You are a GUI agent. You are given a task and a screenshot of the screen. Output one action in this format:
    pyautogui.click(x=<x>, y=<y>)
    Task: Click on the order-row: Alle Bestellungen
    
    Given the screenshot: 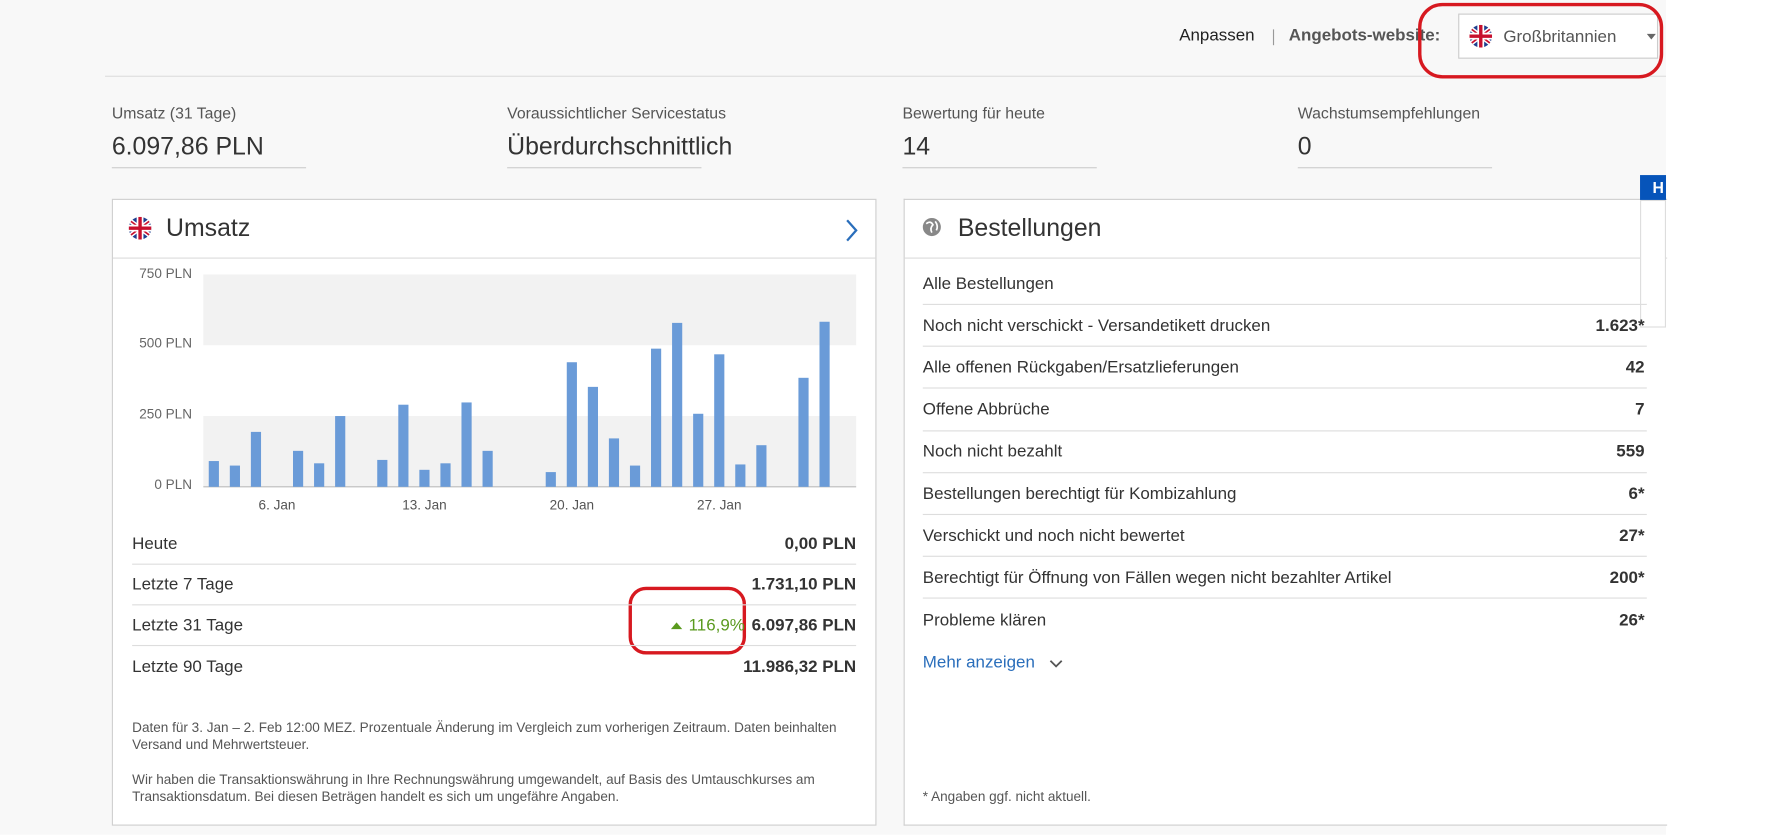 What is the action you would take?
    pyautogui.click(x=1284, y=284)
    